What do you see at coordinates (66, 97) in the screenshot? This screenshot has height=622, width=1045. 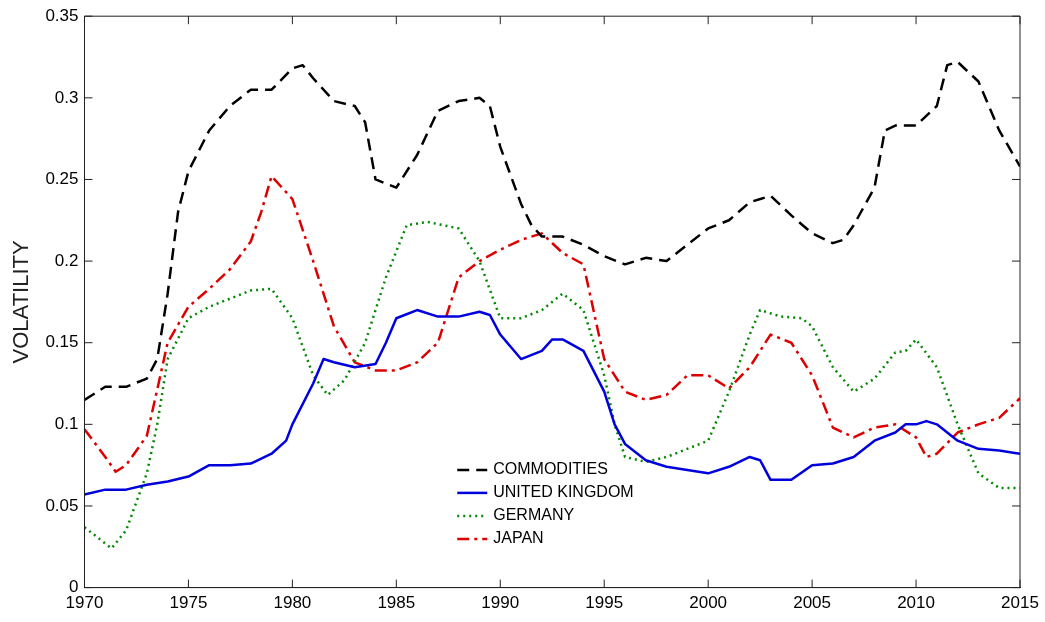 I see `y-tick-label: 0.3` at bounding box center [66, 97].